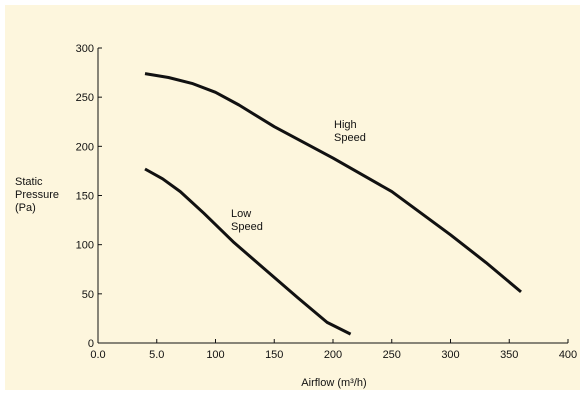  What do you see at coordinates (350, 131) in the screenshot?
I see `series-label-high-speed: High Speed` at bounding box center [350, 131].